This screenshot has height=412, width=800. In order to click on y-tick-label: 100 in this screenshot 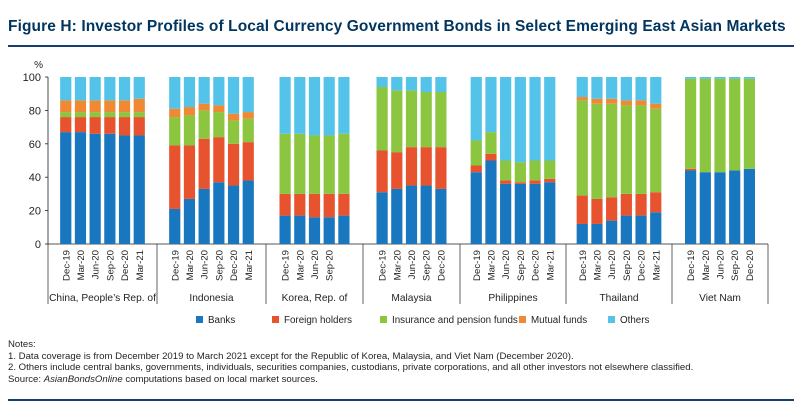, I will do `click(32, 78)`.